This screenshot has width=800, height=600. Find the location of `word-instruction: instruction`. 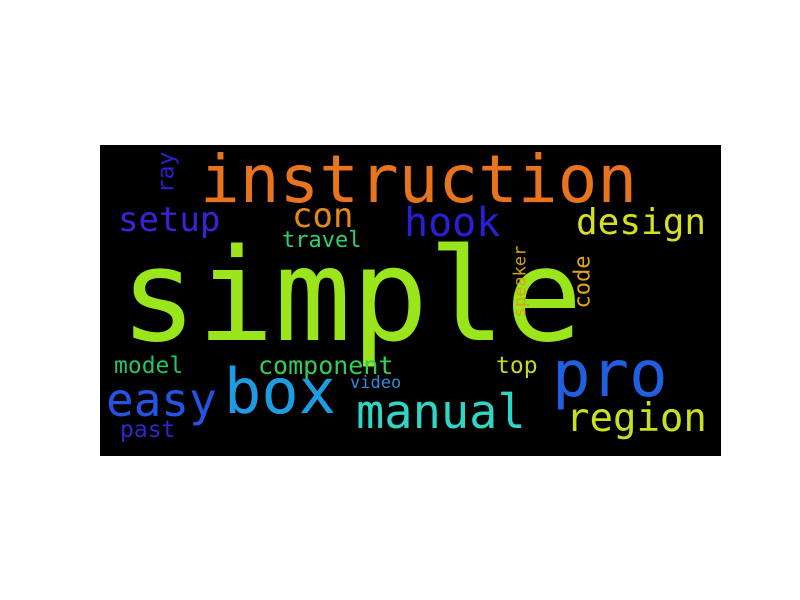

word-instruction: instruction is located at coordinates (419, 181).